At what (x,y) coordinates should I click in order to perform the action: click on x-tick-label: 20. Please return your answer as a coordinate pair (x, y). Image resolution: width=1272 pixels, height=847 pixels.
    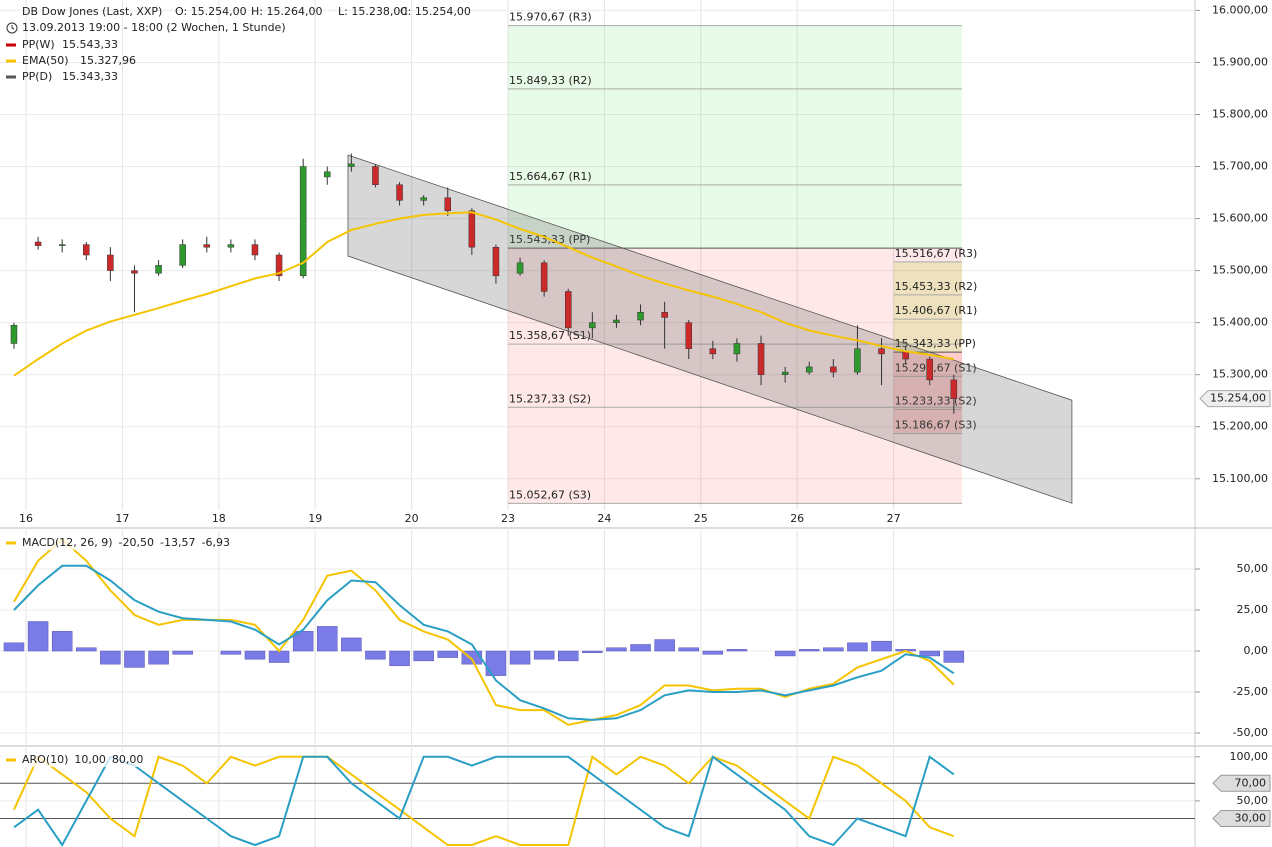
    Looking at the image, I should click on (412, 518).